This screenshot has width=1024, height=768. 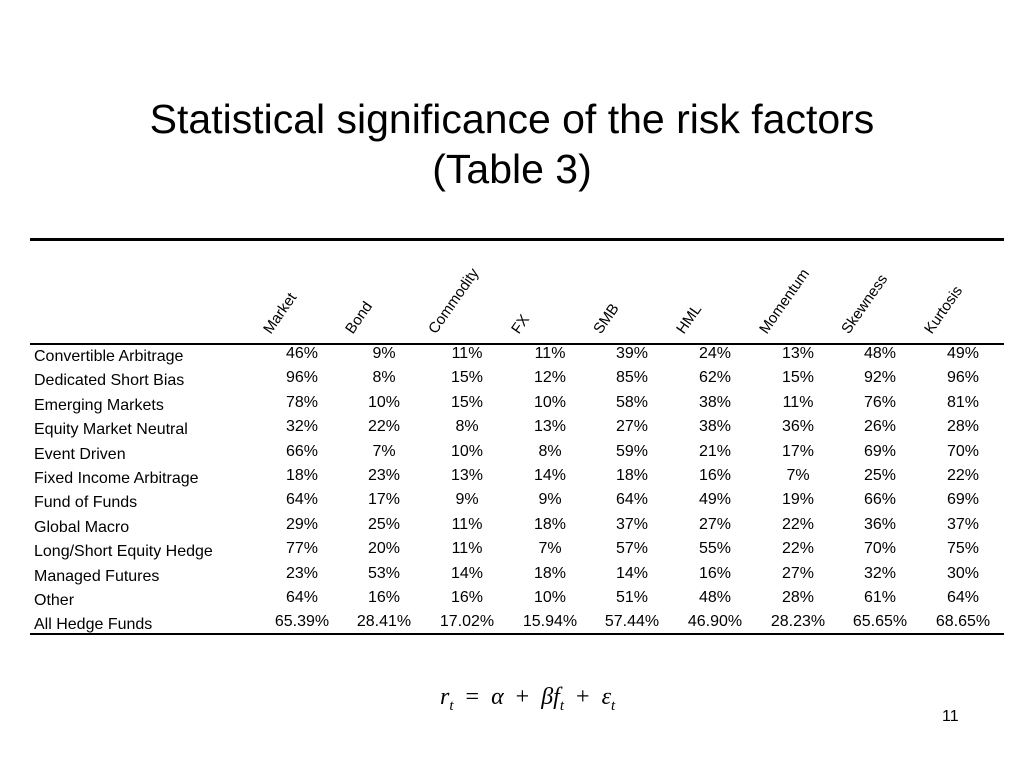 What do you see at coordinates (880, 622) in the screenshot?
I see `table-cell: 65.65%` at bounding box center [880, 622].